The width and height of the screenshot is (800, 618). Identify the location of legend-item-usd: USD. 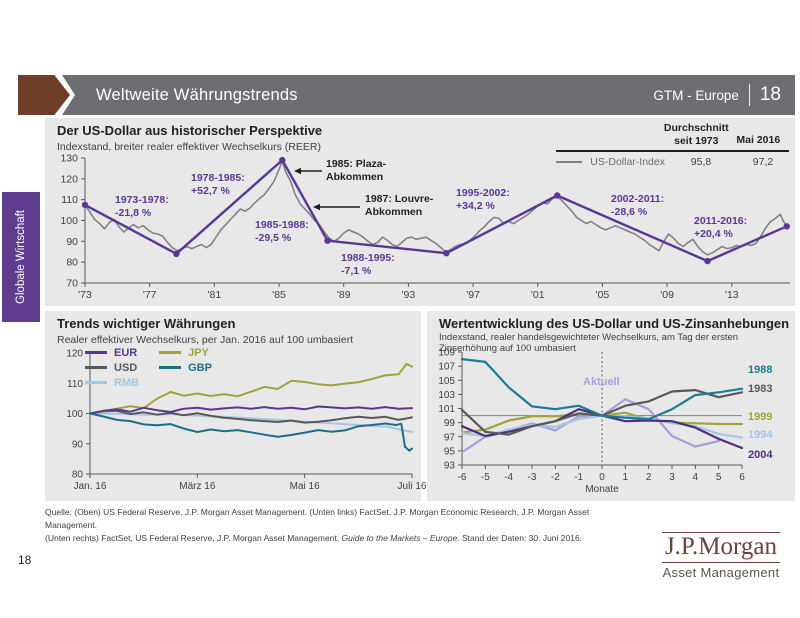
(112, 367).